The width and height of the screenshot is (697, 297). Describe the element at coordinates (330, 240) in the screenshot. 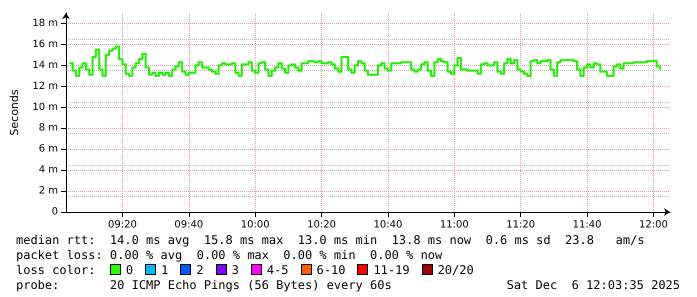

I see `text: median rtt: 14.0 ms avg 15.8 ms max 13.0 ms min 13.8 ms now 0.6 ms sd 23.8 am/s` at that location.